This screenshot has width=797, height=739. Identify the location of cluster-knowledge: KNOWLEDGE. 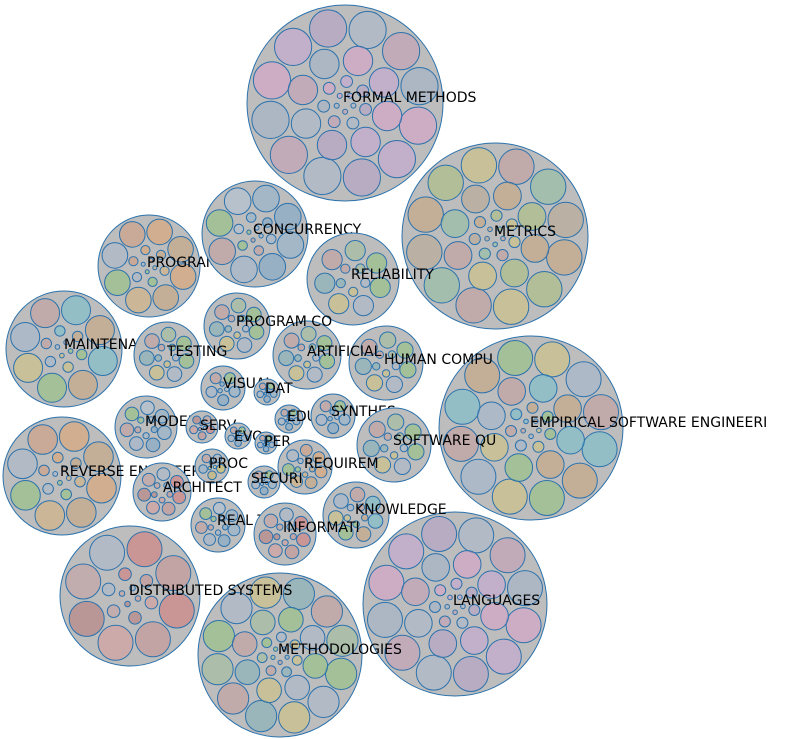
(384, 515).